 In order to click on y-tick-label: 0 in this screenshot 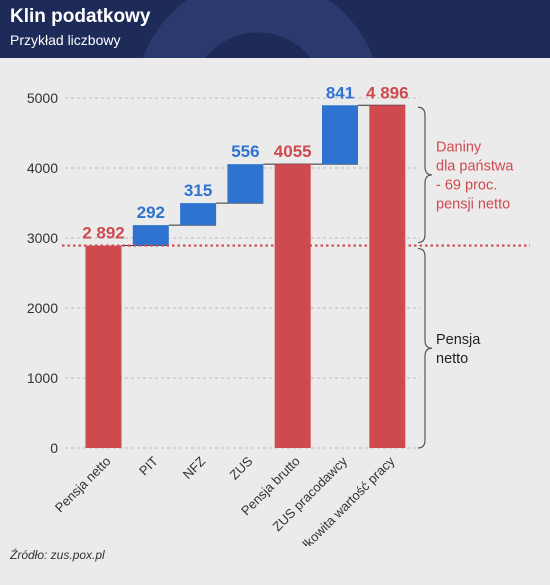, I will do `click(54, 448)`.